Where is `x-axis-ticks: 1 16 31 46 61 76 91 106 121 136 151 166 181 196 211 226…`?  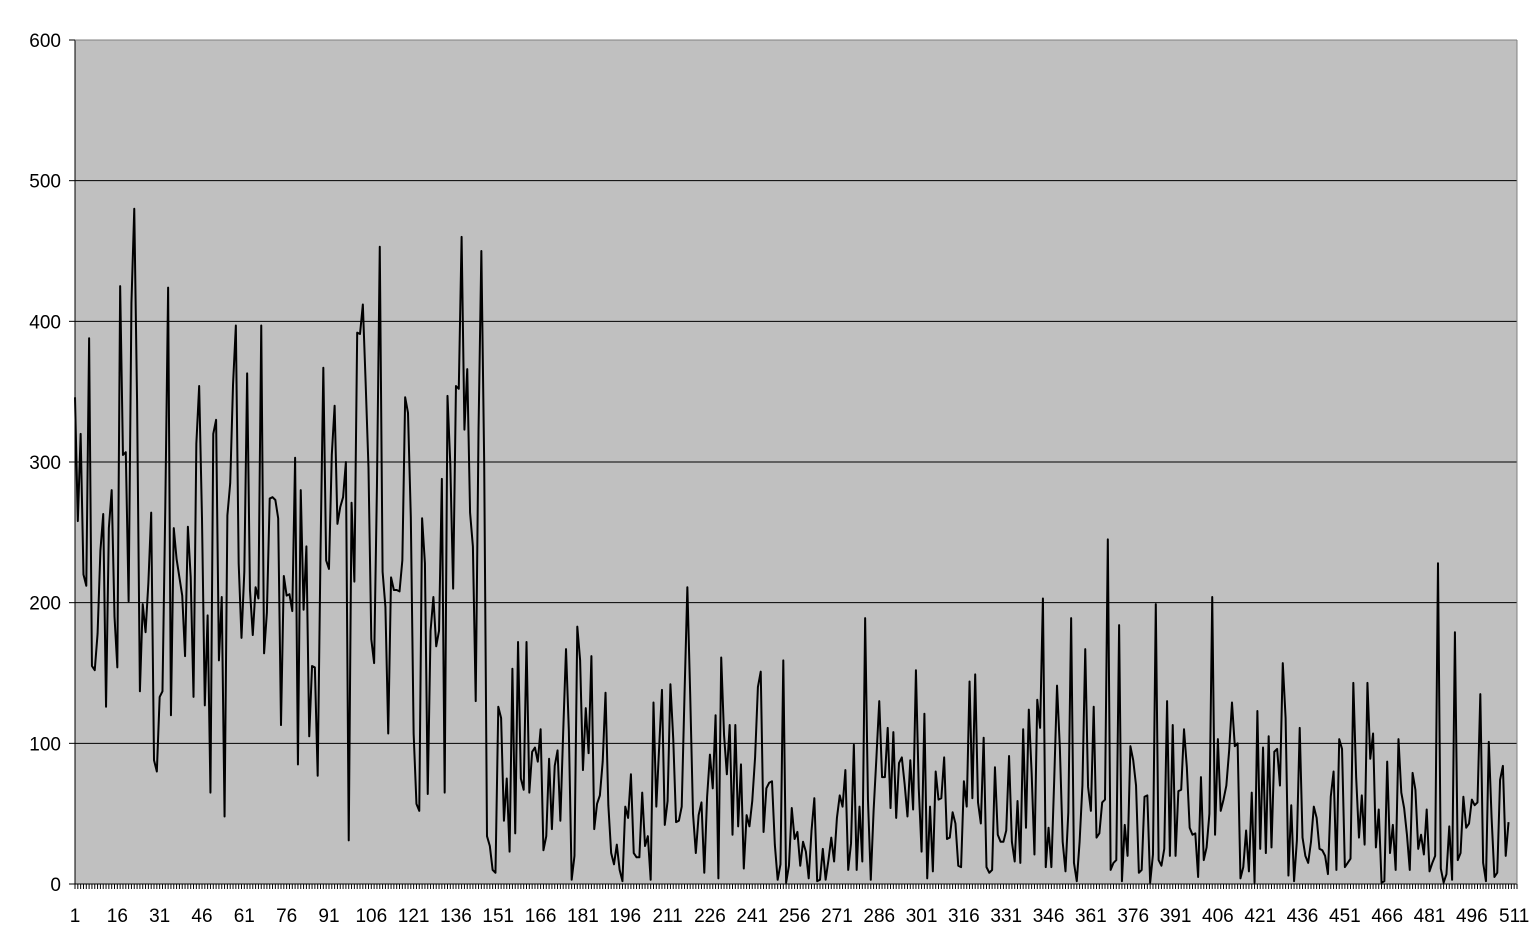
x-axis-ticks: 1 16 31 46 61 76 91 106 121 136 151 166 181 196 211 226… is located at coordinates (799, 905).